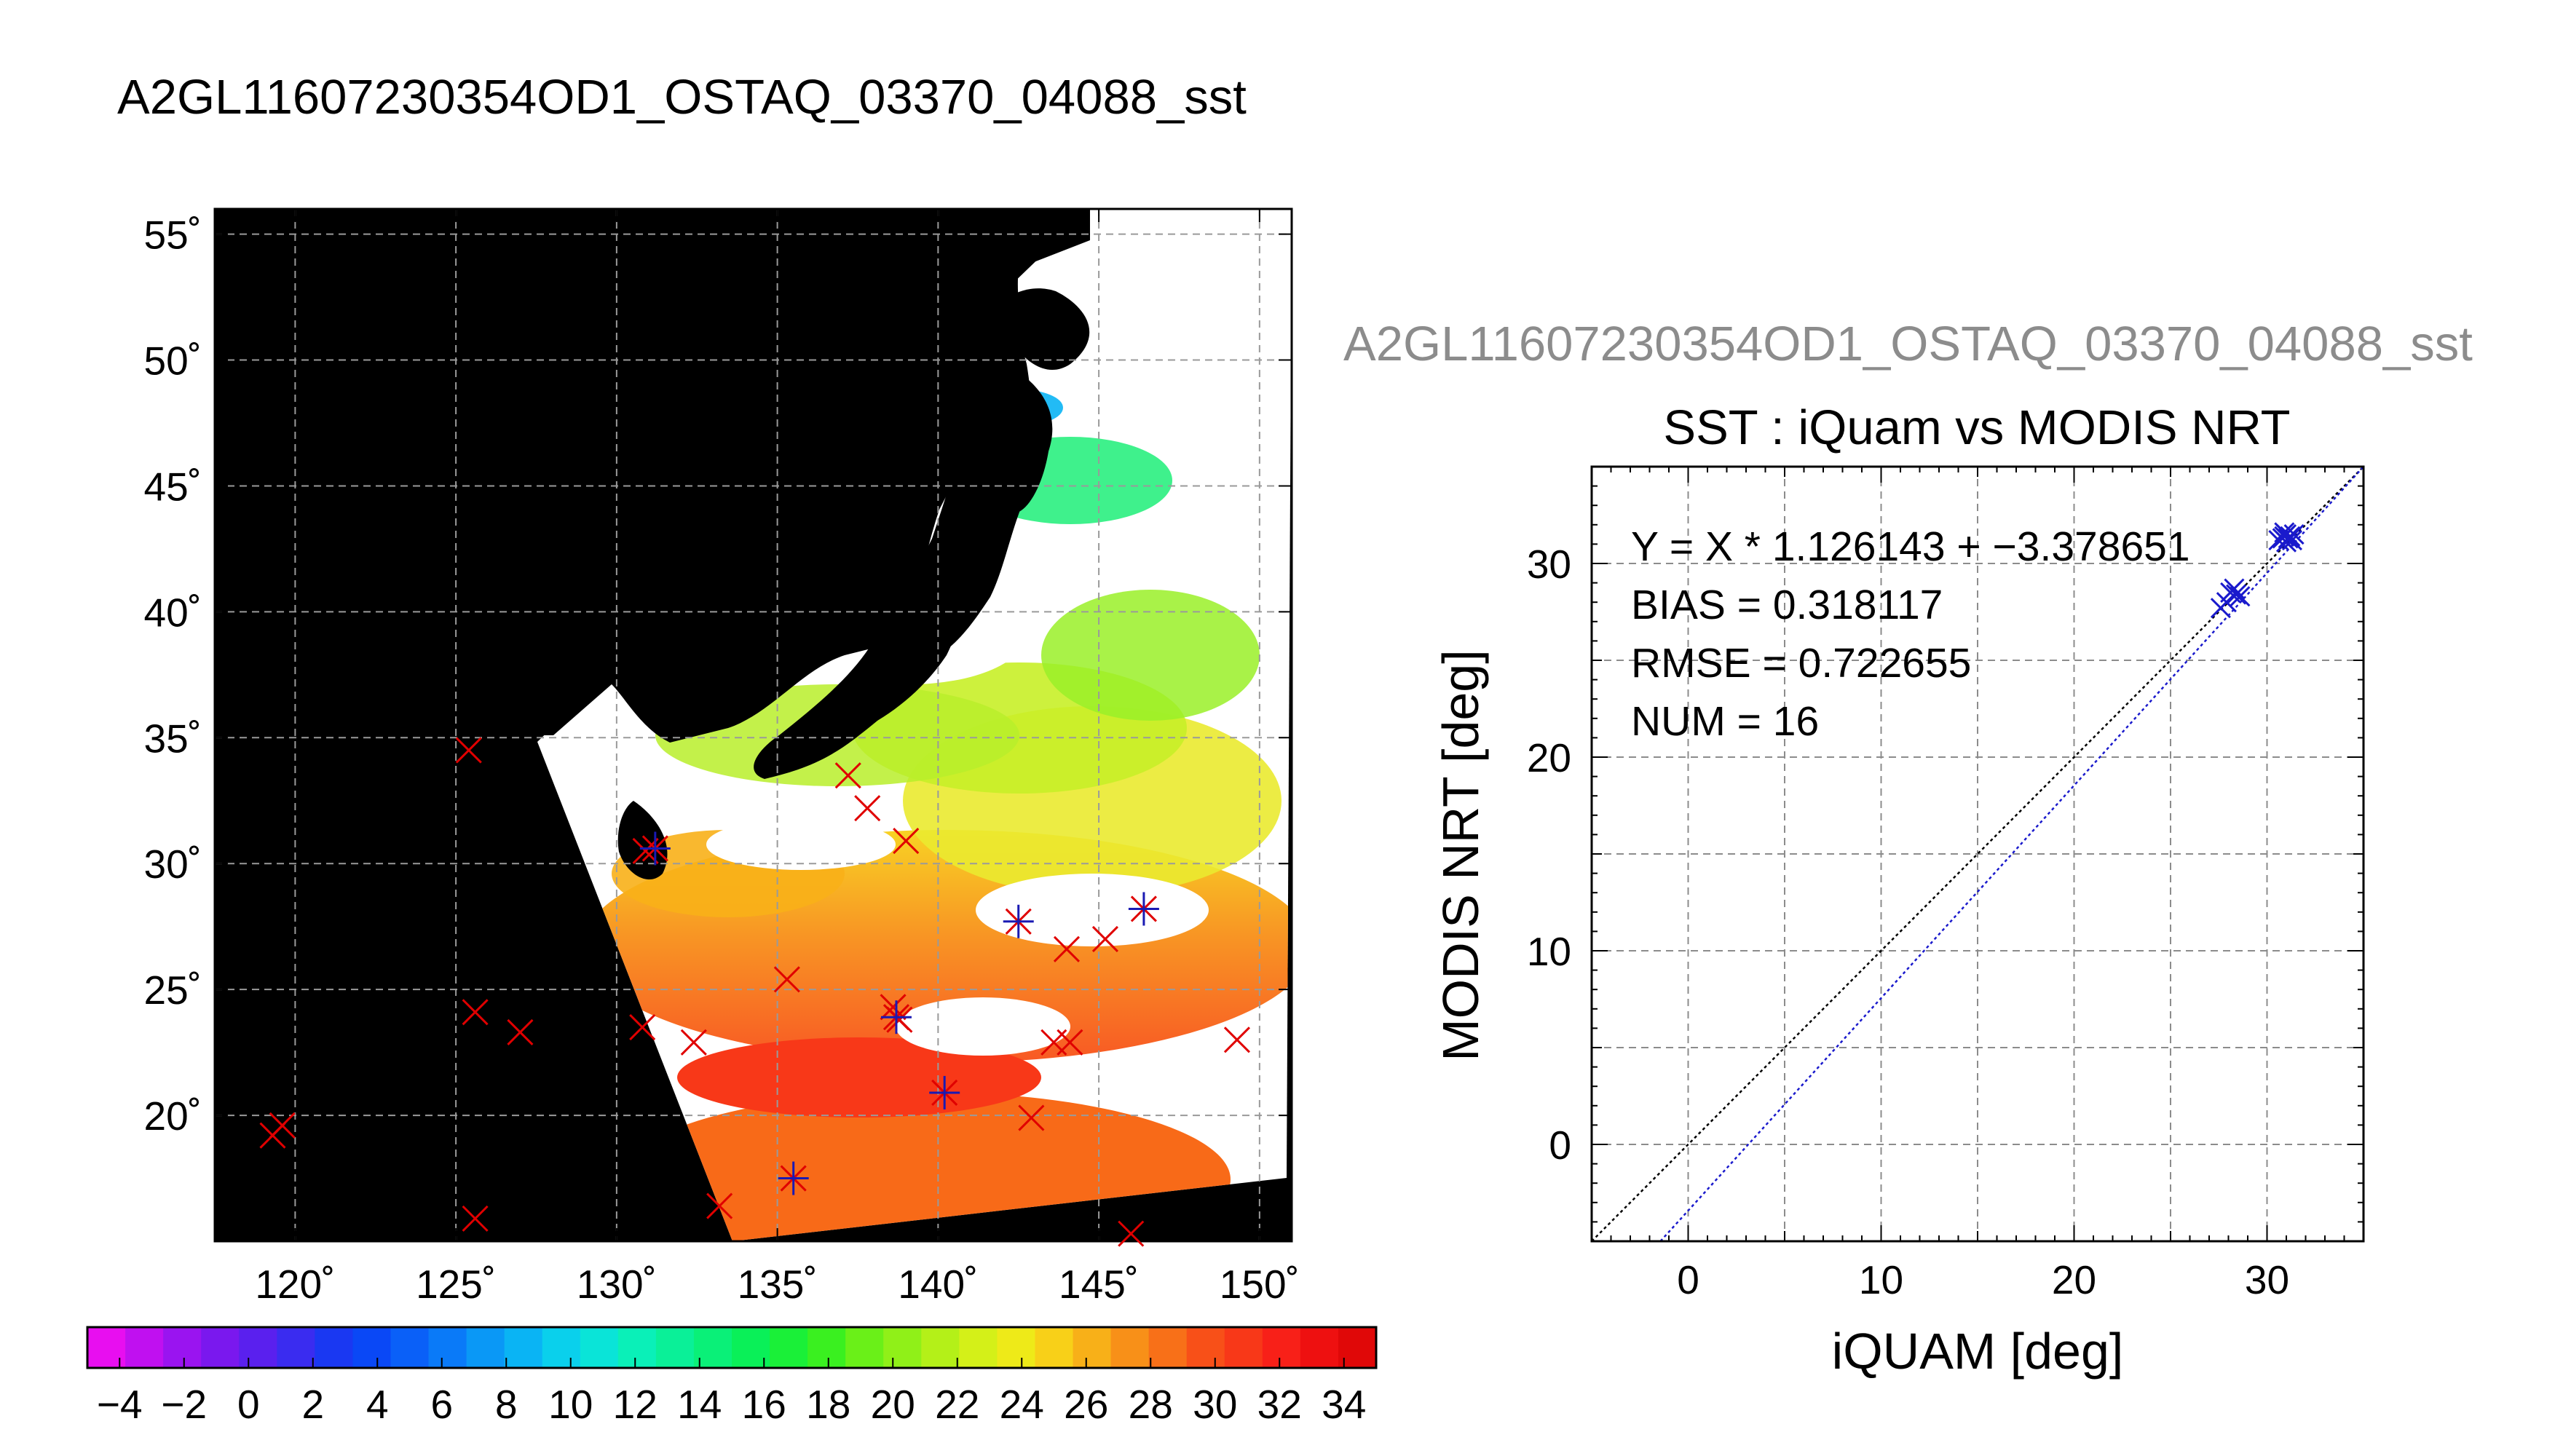 This screenshot has width=2555, height=1456. What do you see at coordinates (184, 1404) in the screenshot?
I see `colorbar-label: −2` at bounding box center [184, 1404].